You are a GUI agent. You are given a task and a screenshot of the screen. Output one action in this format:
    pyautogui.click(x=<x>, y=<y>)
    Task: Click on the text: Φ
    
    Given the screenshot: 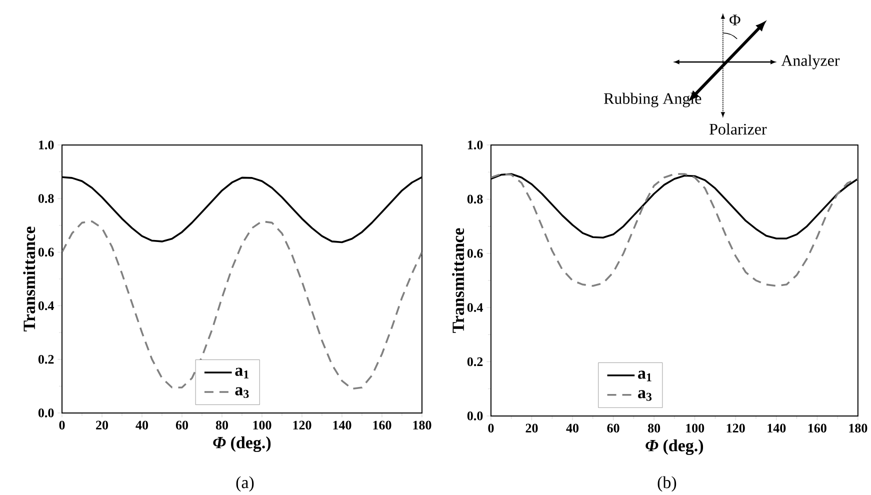 What is the action you would take?
    pyautogui.click(x=735, y=20)
    